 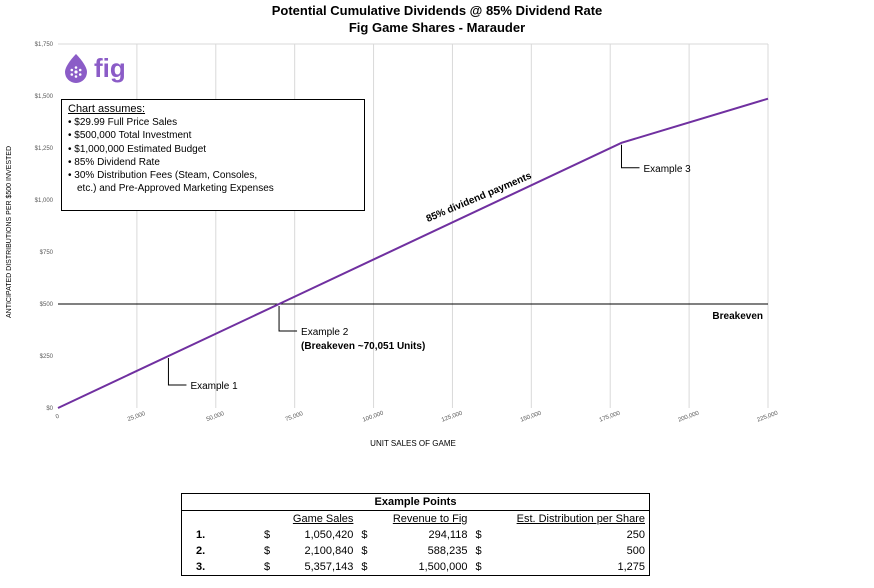 I want to click on col-header-revenue: Revenue to Fig, so click(x=430, y=519).